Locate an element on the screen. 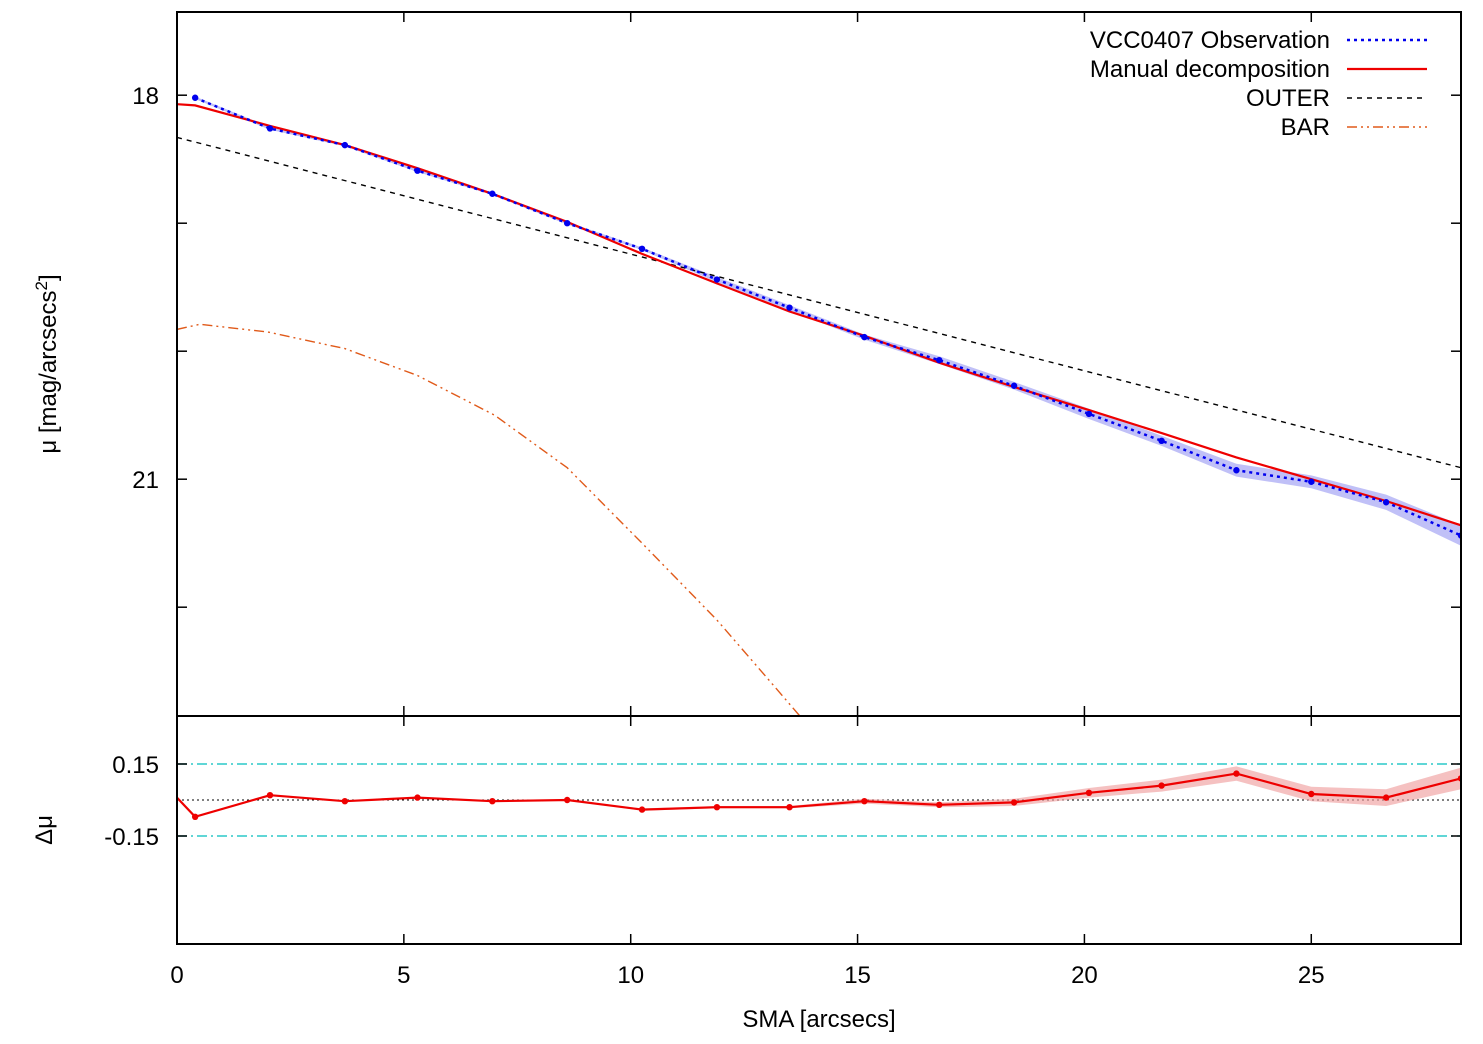 The image size is (1483, 1044). legend-label: OUTER is located at coordinates (1288, 98).